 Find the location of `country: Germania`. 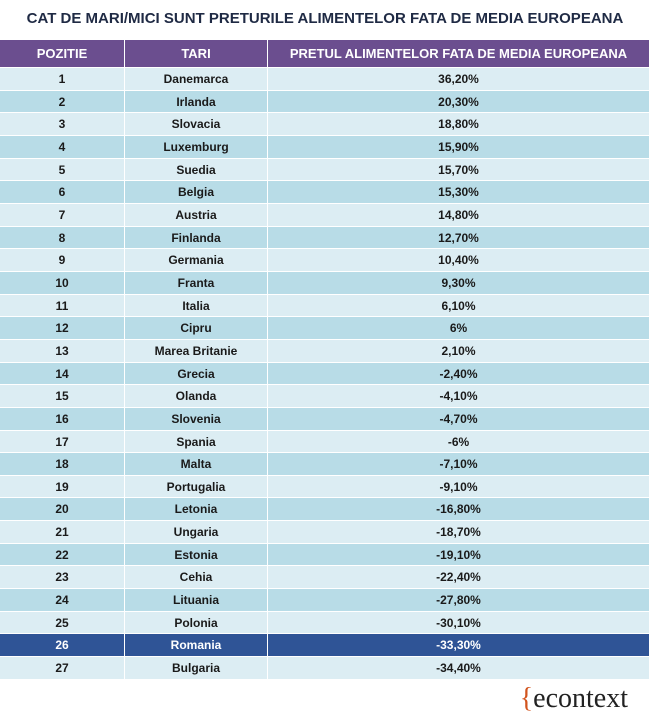

country: Germania is located at coordinates (196, 260).